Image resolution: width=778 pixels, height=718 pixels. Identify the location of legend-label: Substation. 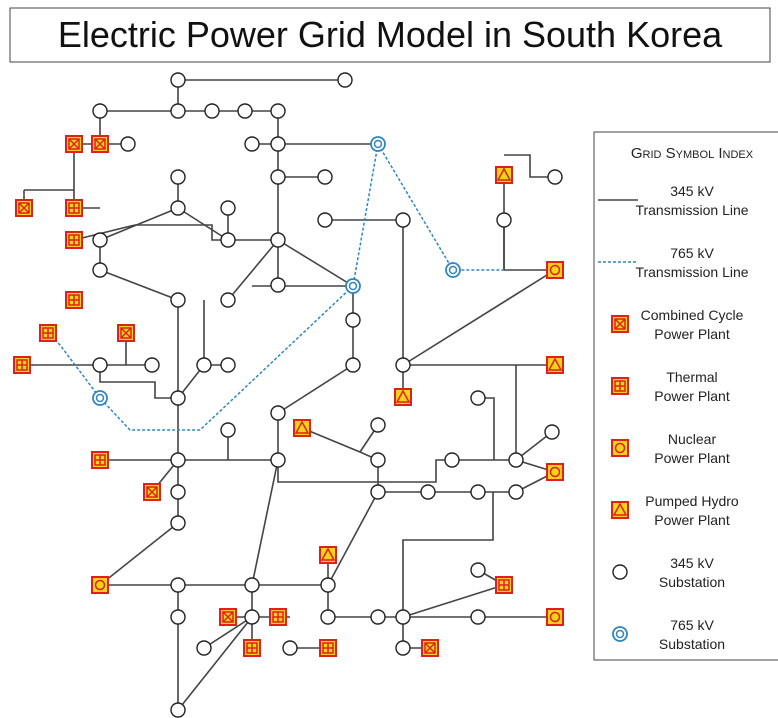
(692, 644).